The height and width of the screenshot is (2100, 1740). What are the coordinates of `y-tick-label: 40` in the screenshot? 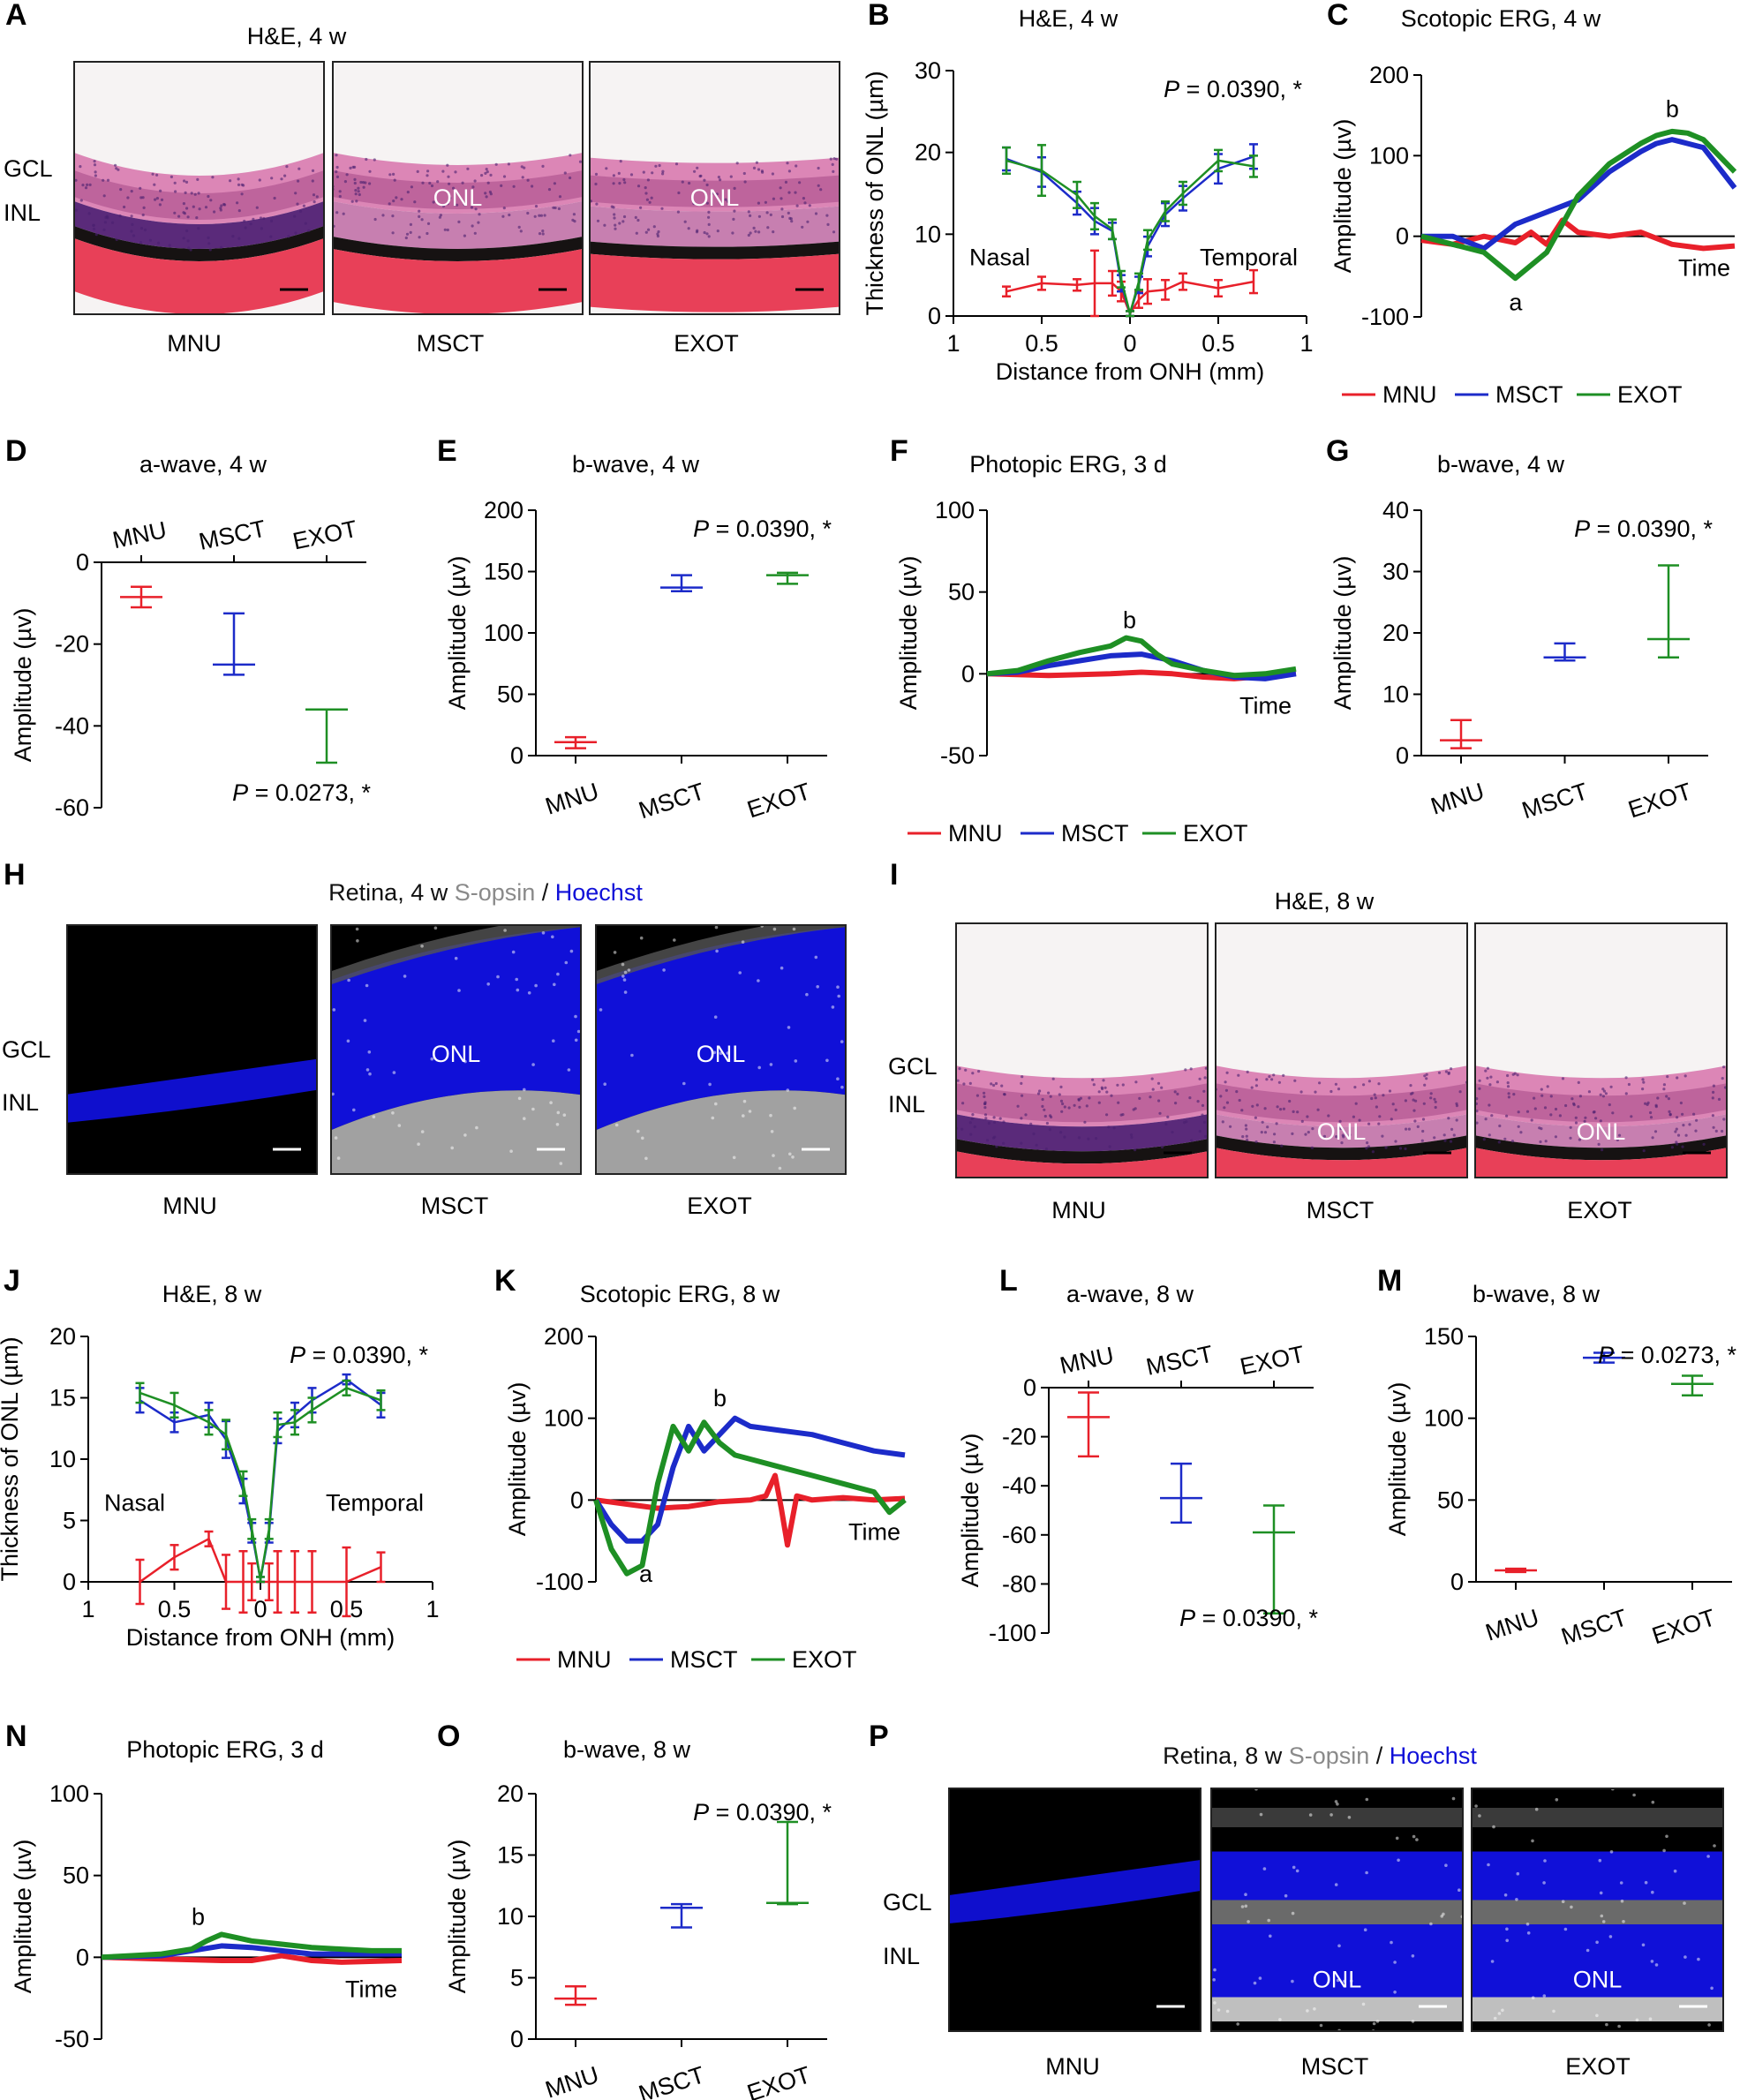 It's located at (1395, 510).